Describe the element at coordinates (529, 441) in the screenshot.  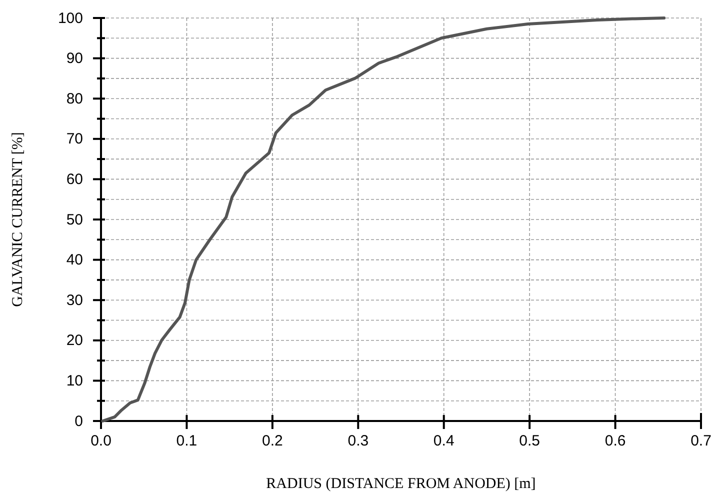
I see `x-tick-label: 0.5` at that location.